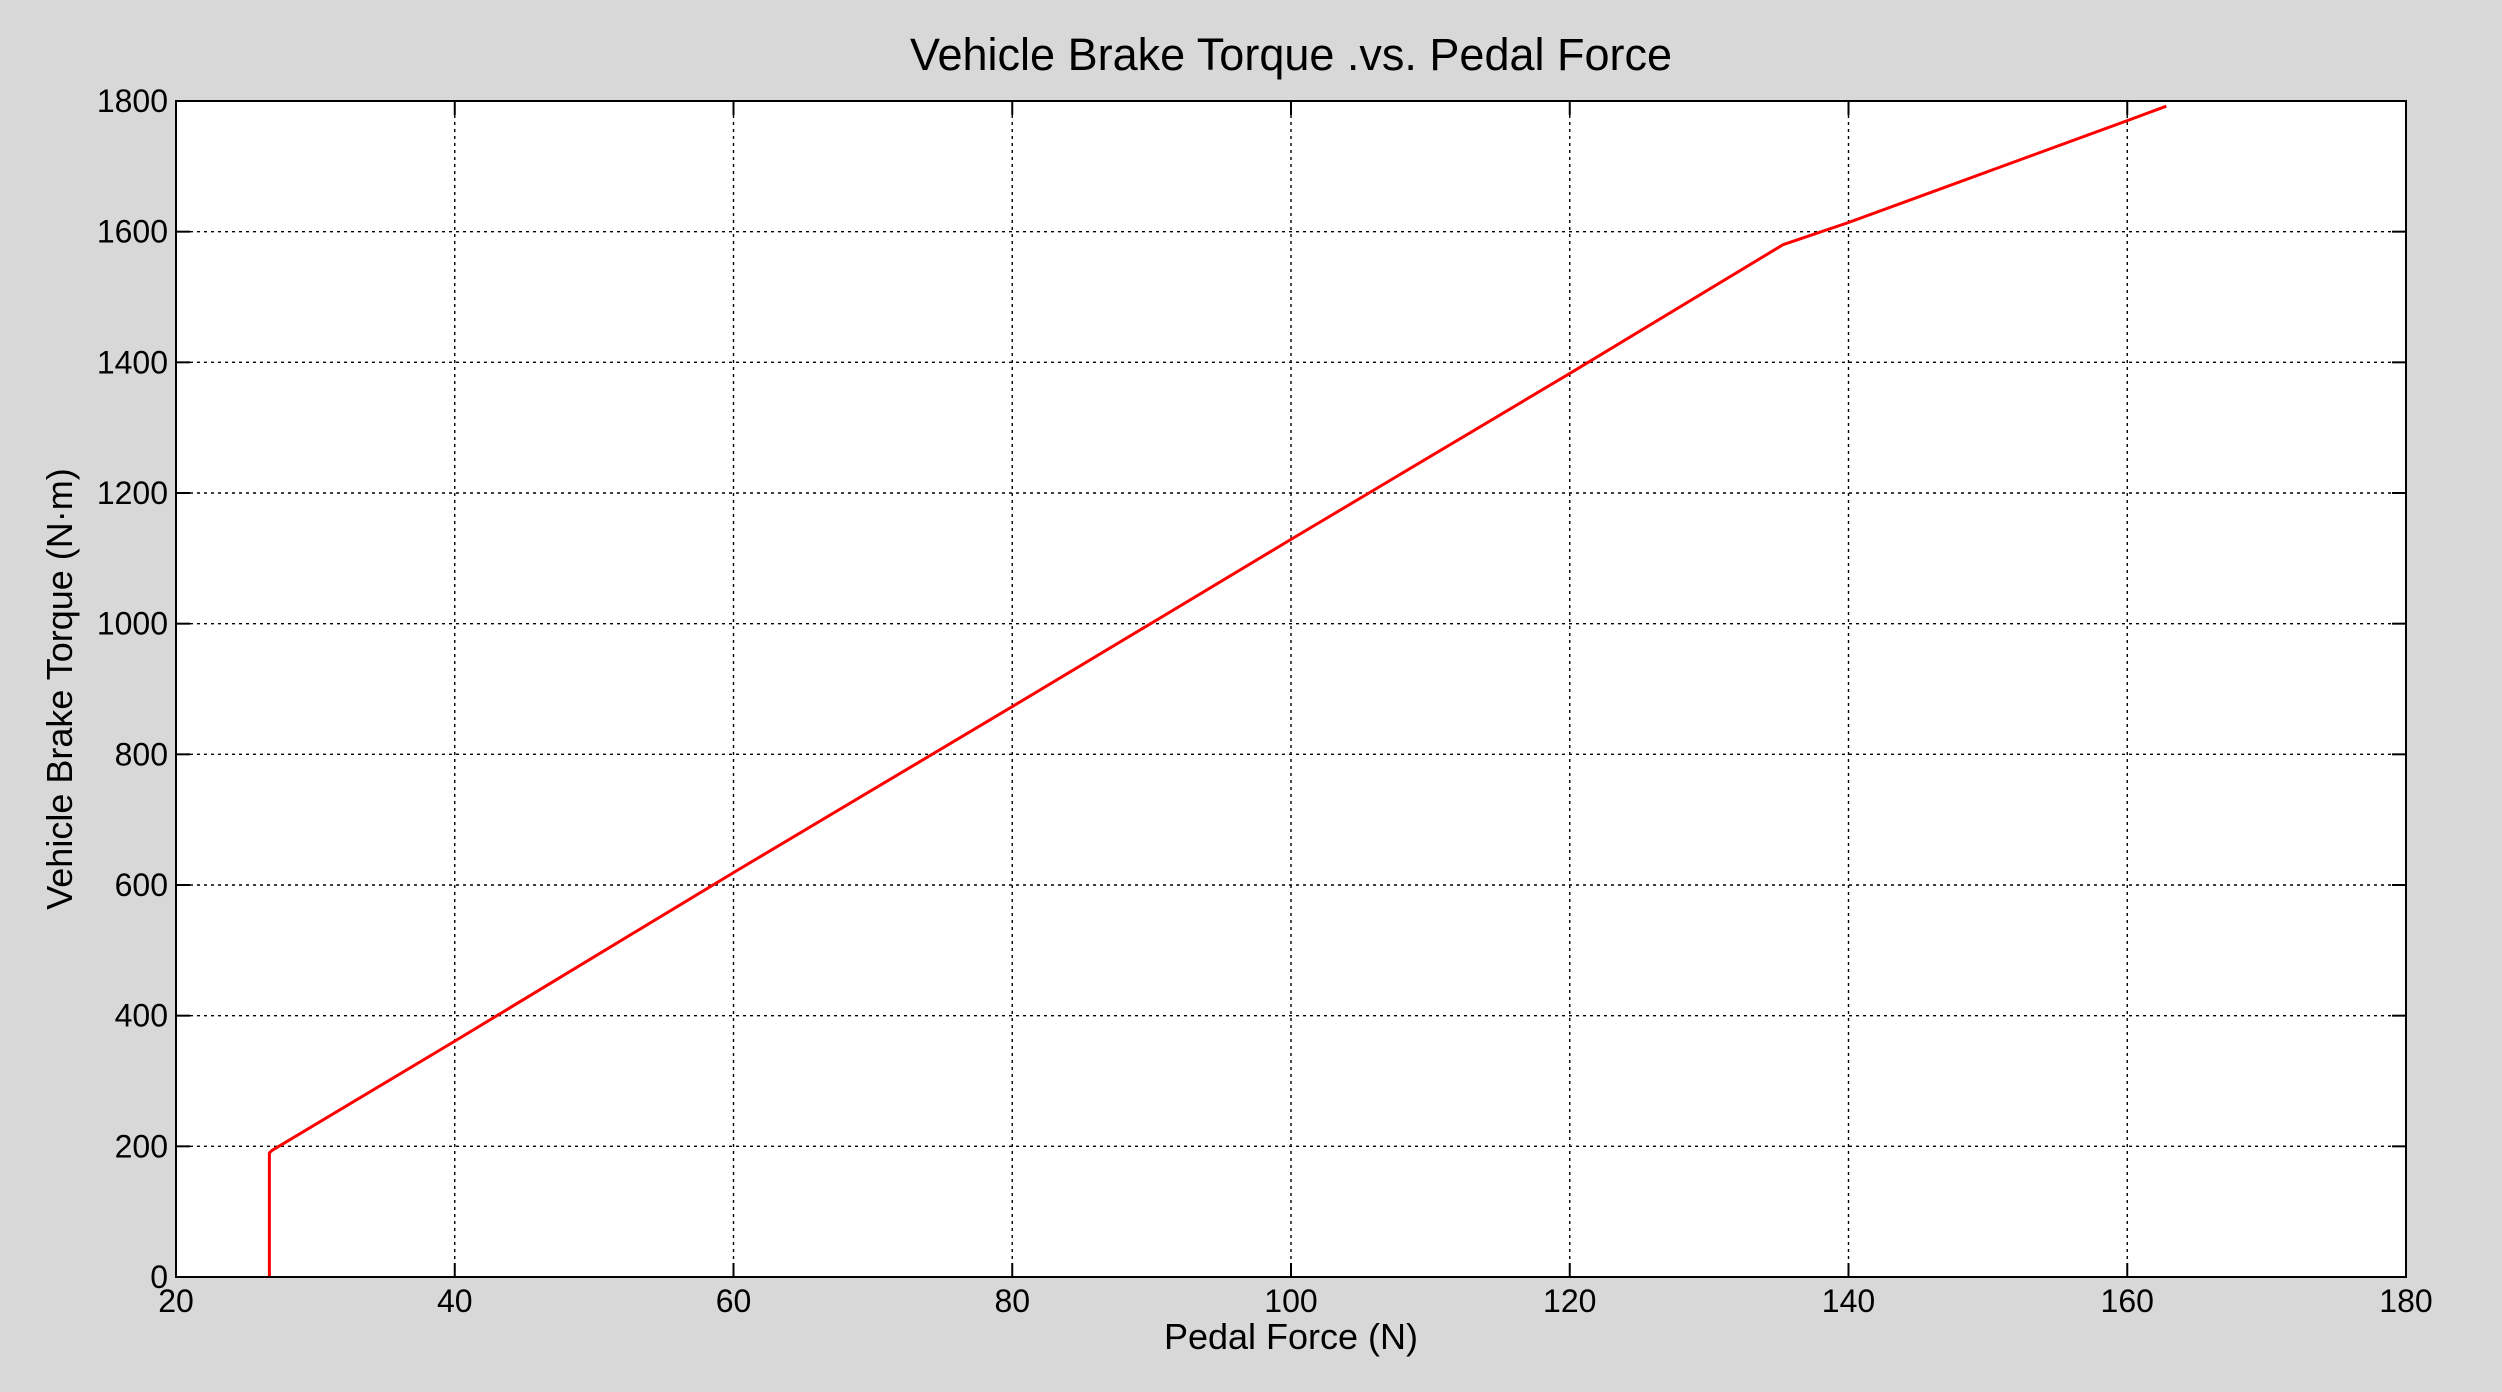  Describe the element at coordinates (1290, 1301) in the screenshot. I see `x-tick-label: 100` at that location.